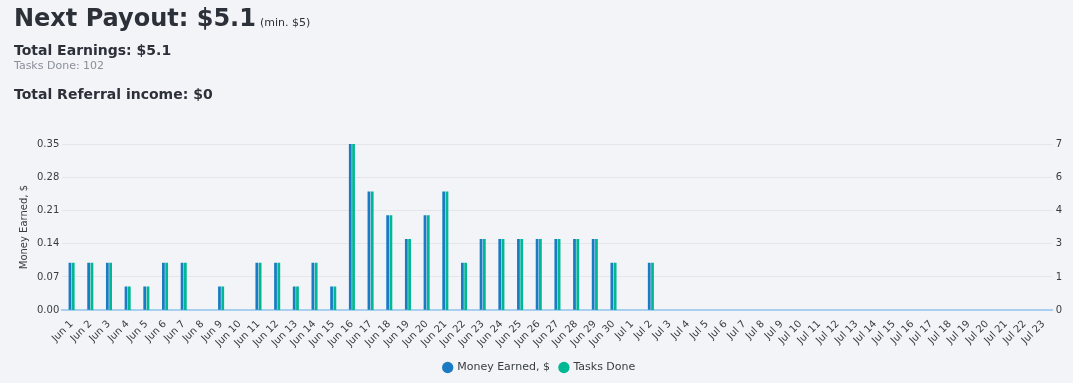  I want to click on y-tick-label: 0.21, so click(48, 210).